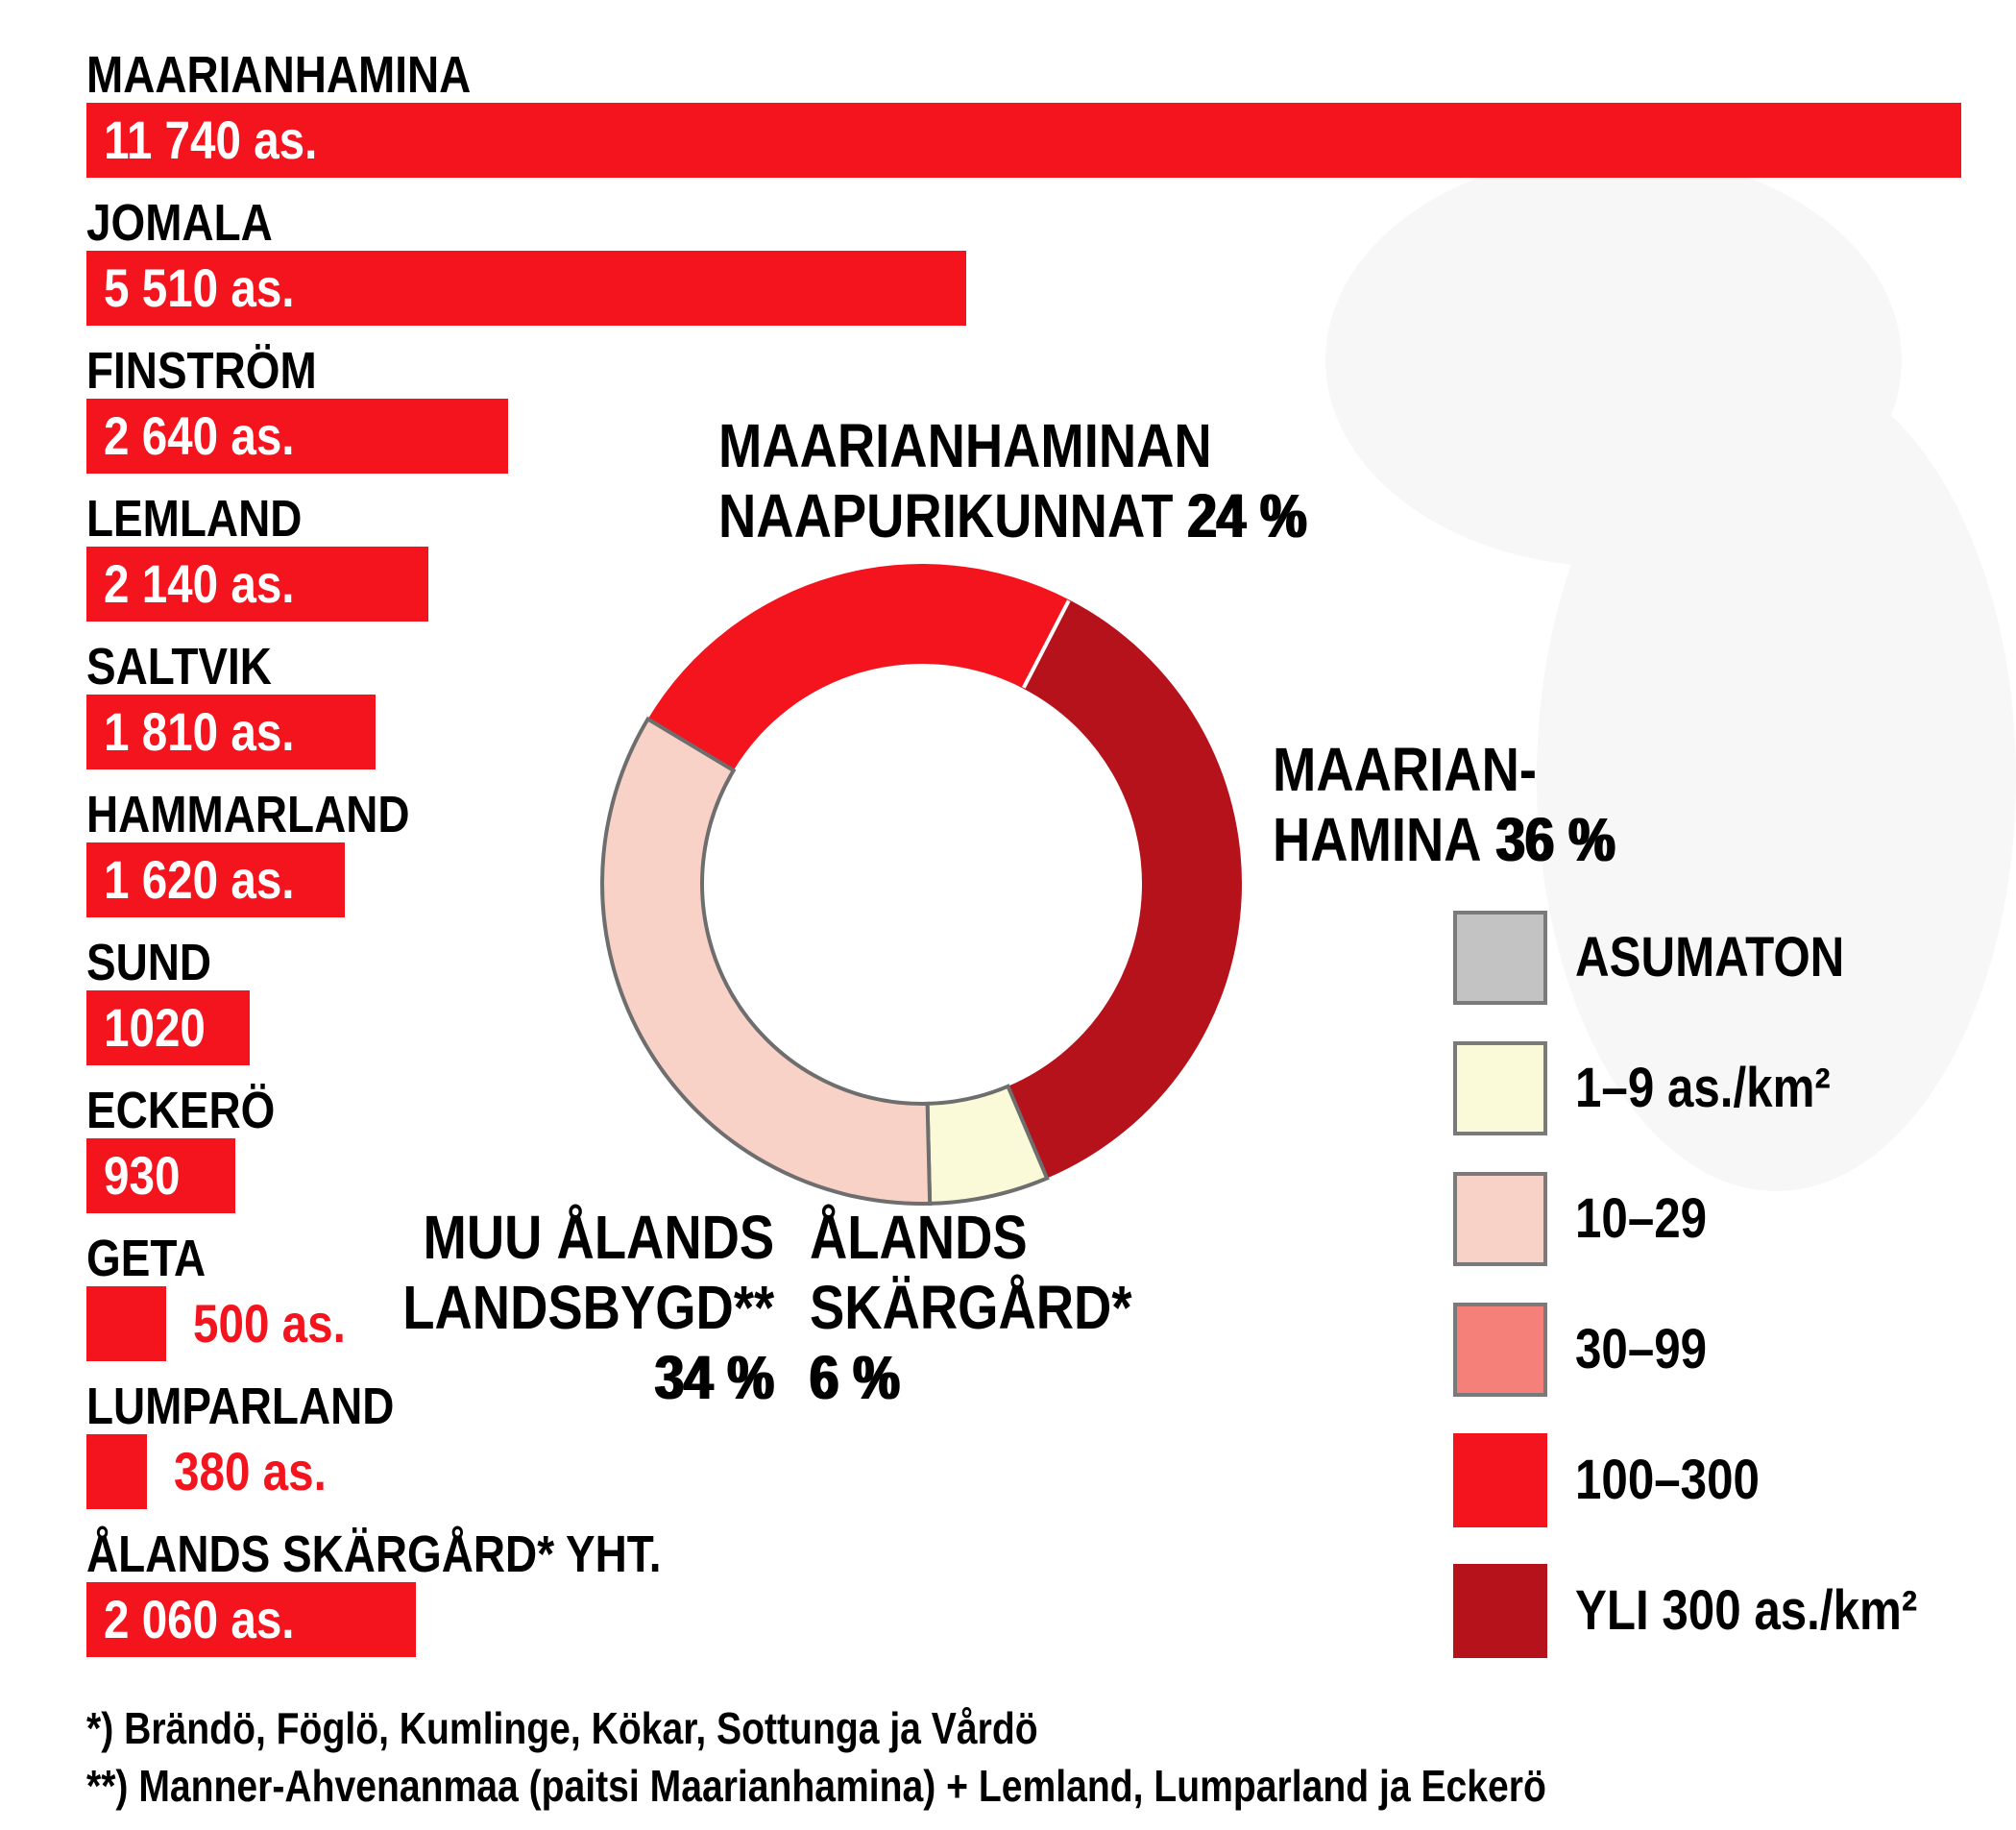 This screenshot has height=1830, width=2016. I want to click on legend-label: 100–300, so click(1667, 1480).